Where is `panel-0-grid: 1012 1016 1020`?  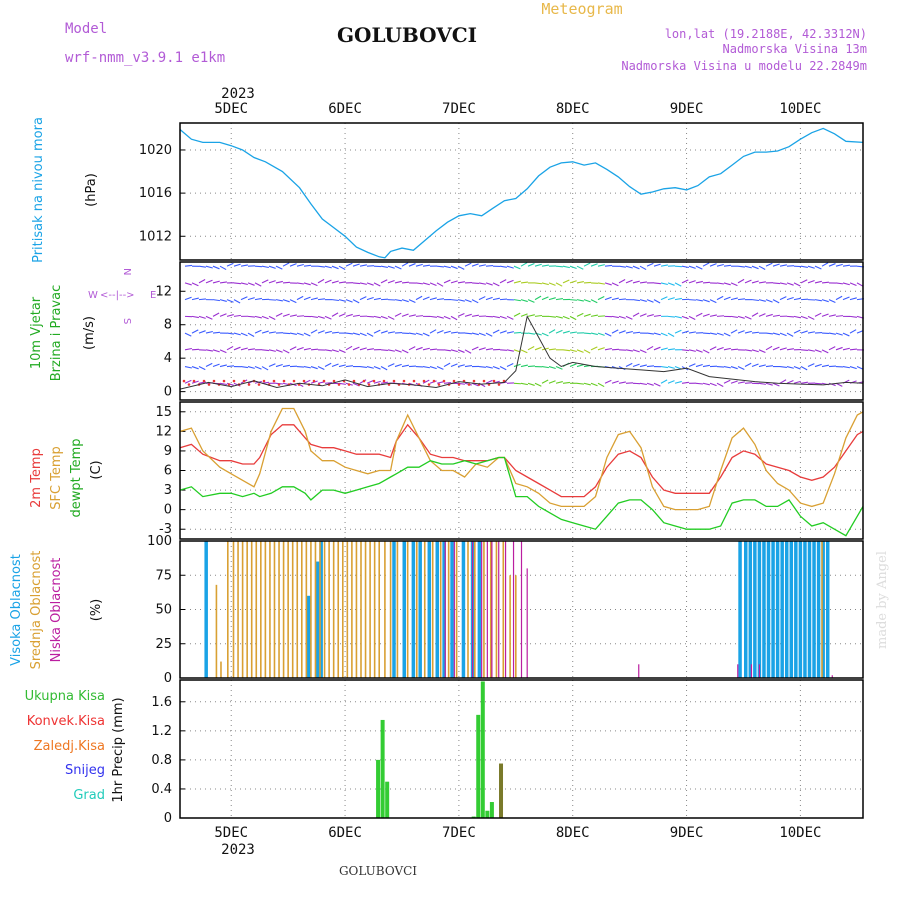
panel-0-grid: 1012 1016 1020 is located at coordinates (501, 191).